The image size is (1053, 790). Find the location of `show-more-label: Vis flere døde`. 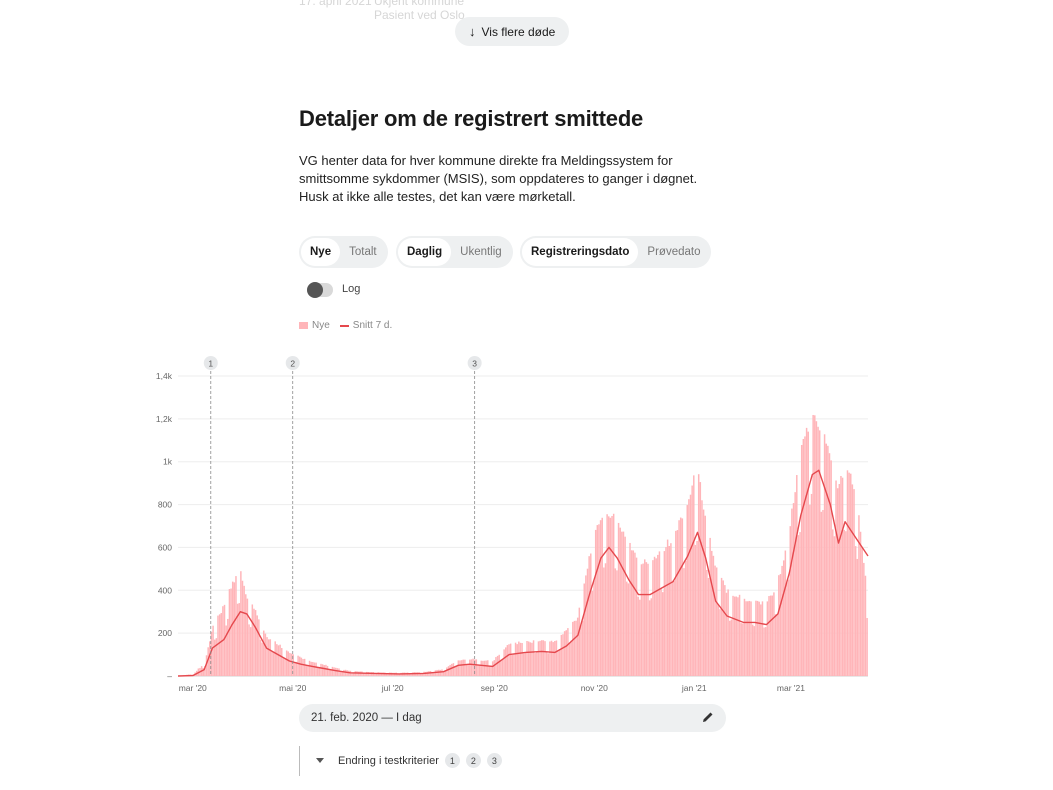

show-more-label: Vis flere døde is located at coordinates (518, 31).